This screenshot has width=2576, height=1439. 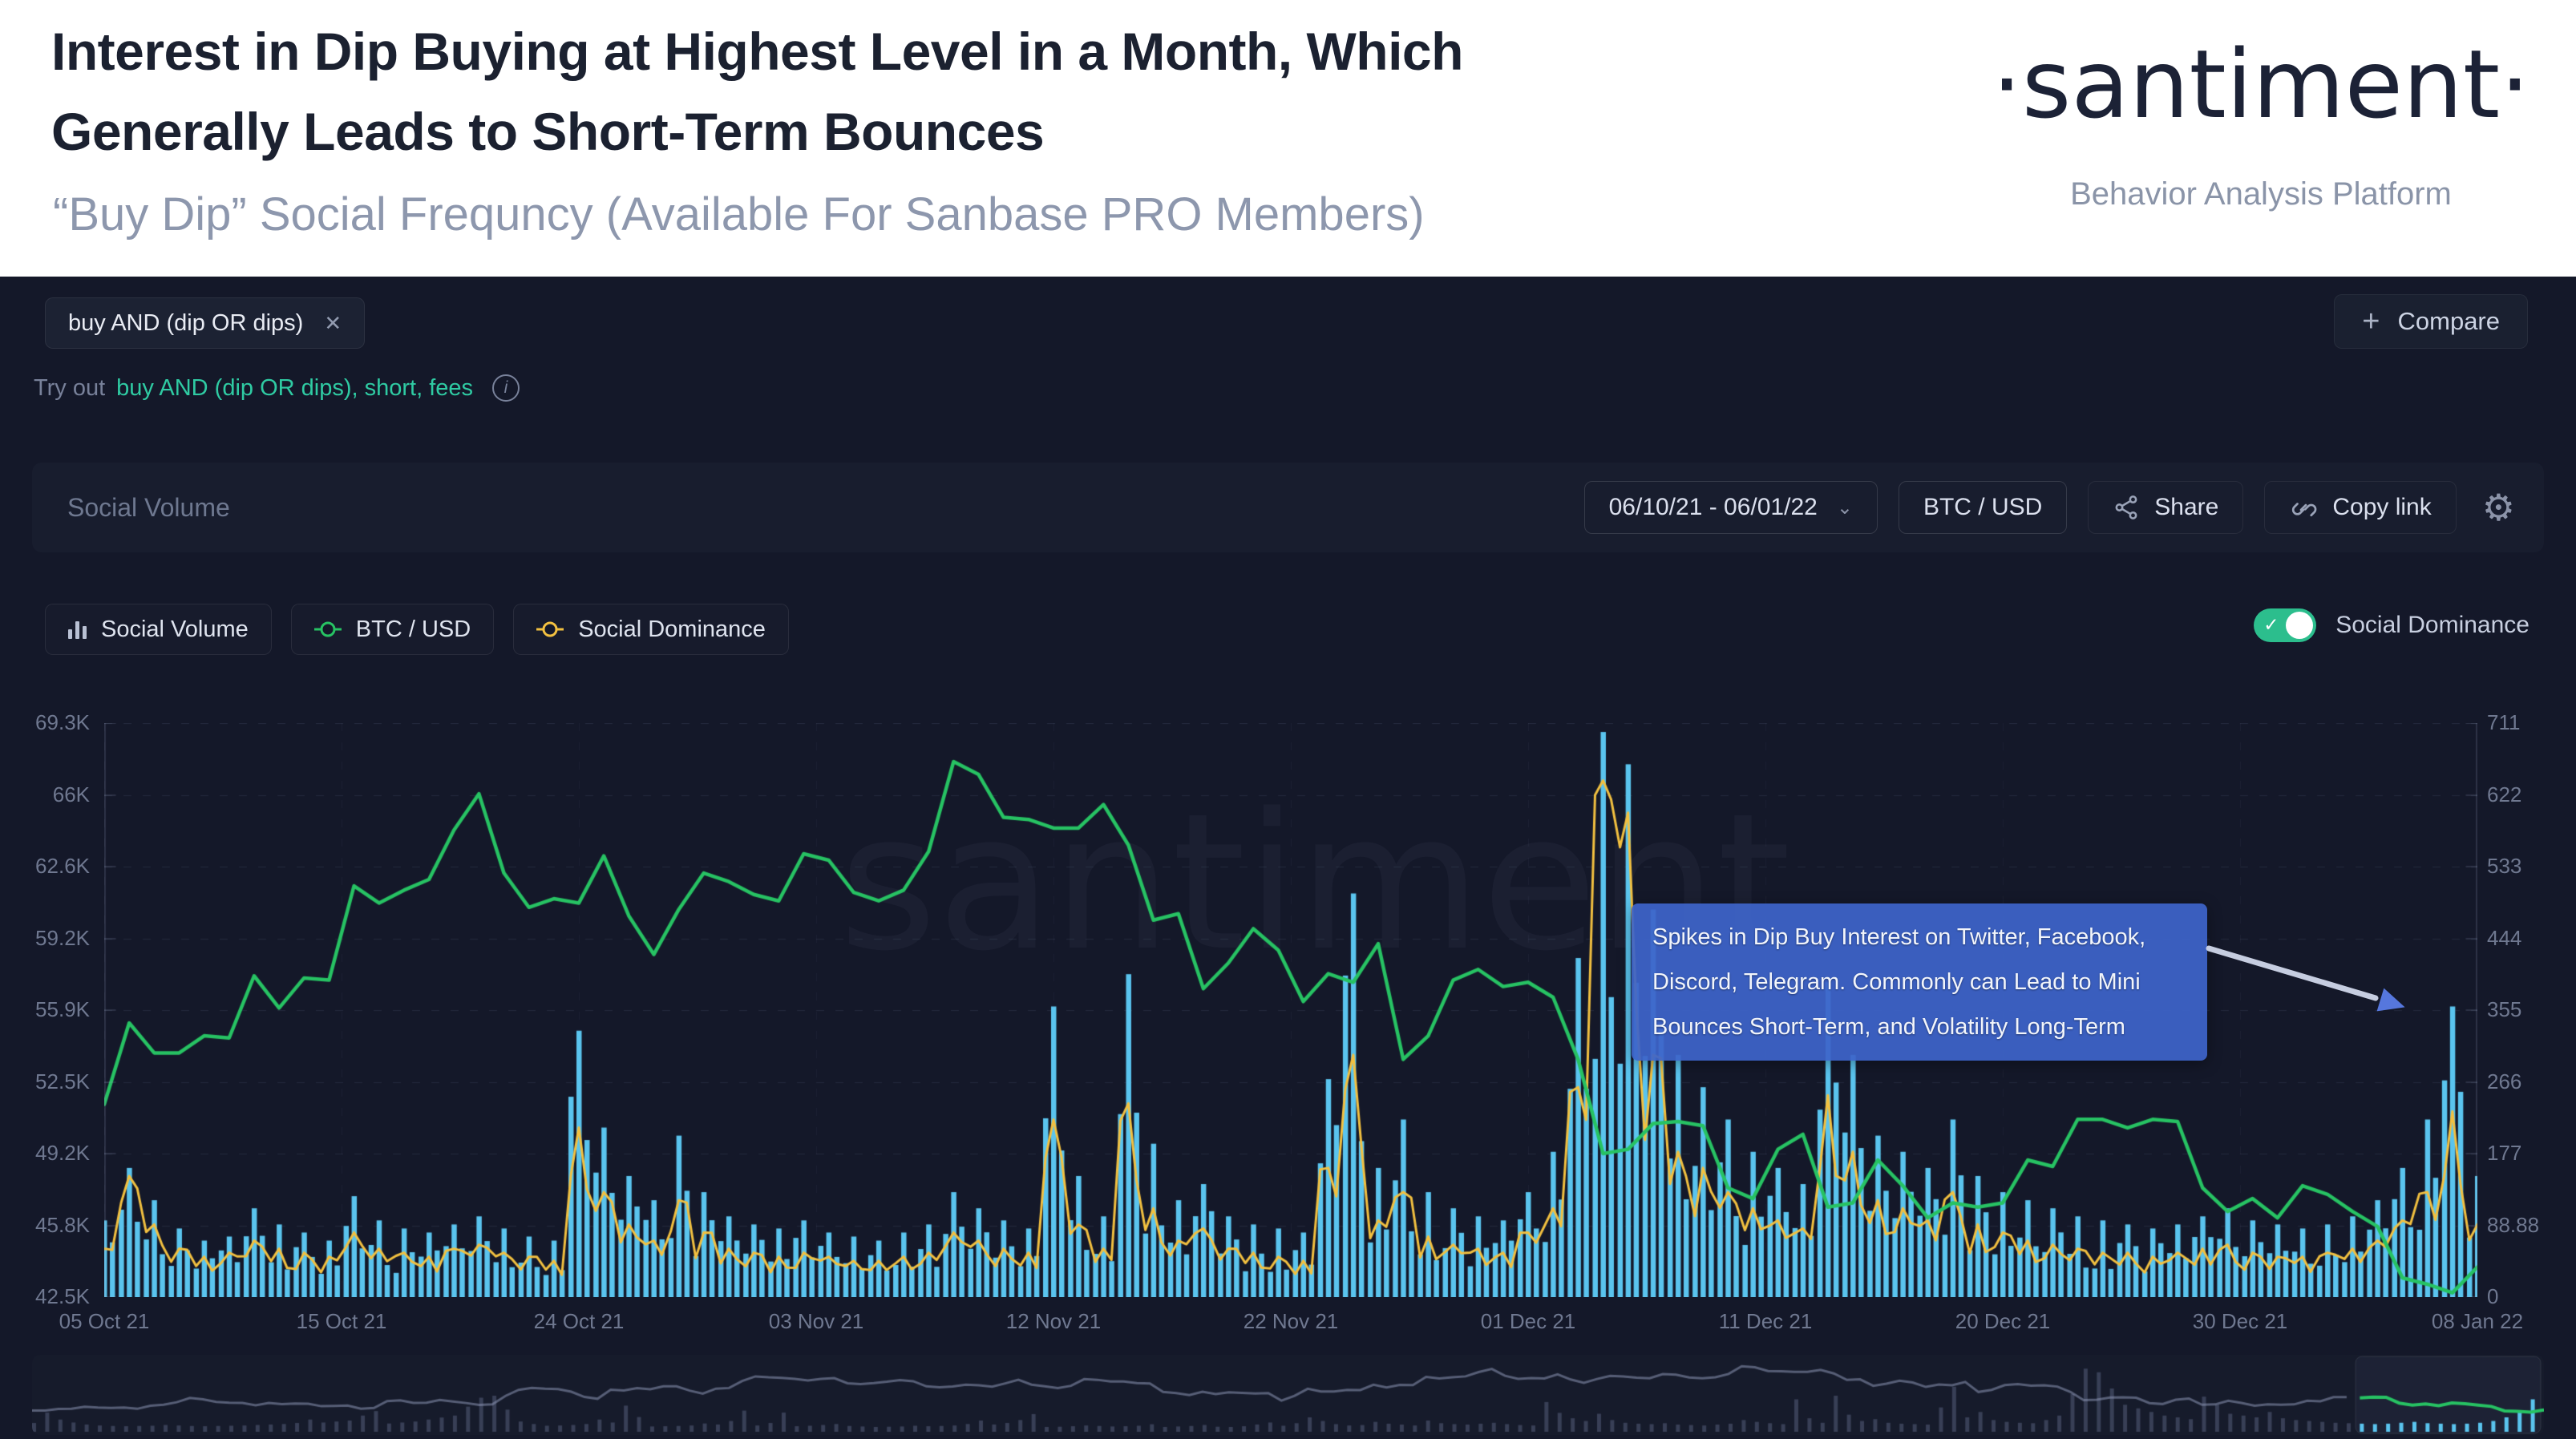 What do you see at coordinates (2504, 1009) in the screenshot?
I see `right-axis-tick: 355` at bounding box center [2504, 1009].